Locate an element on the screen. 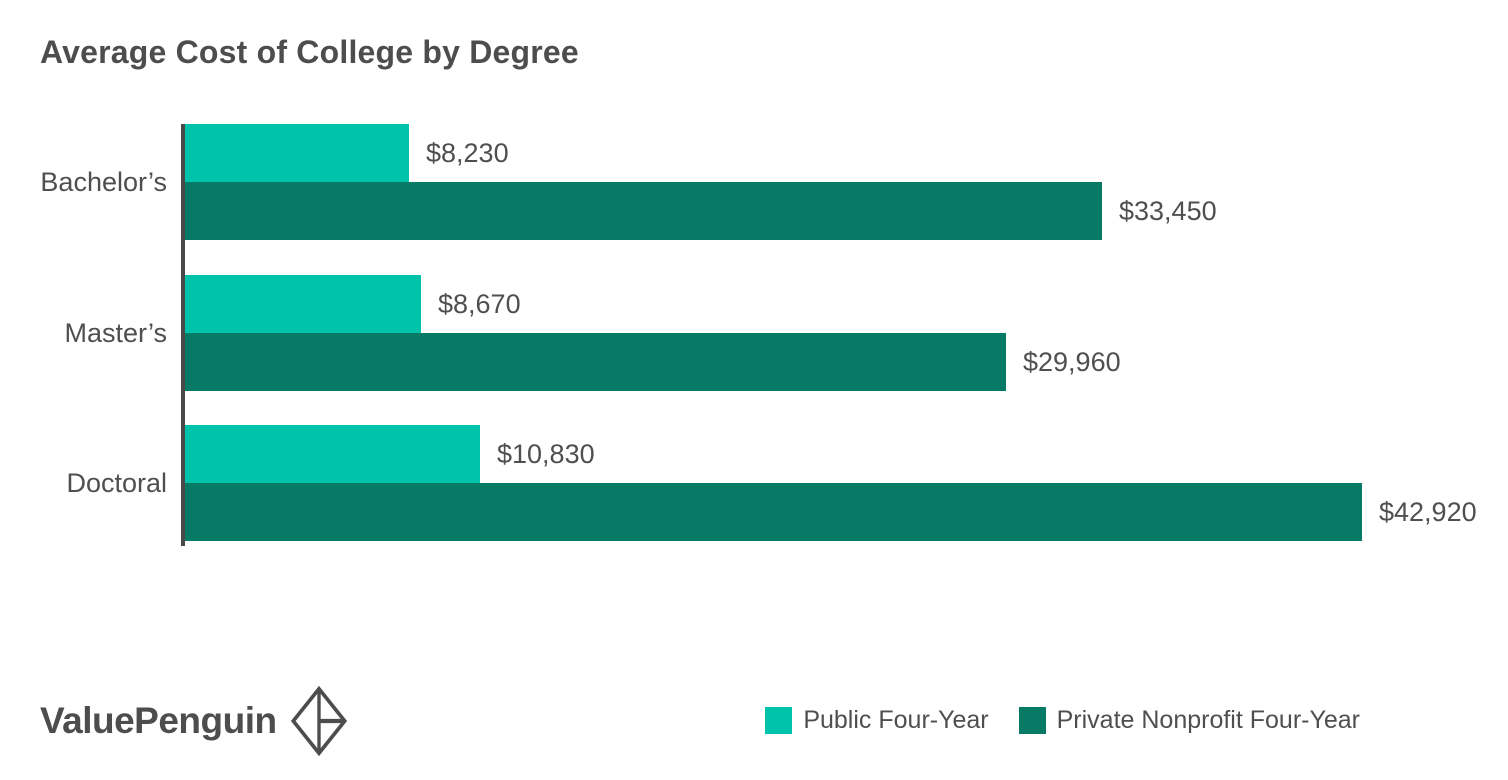 The height and width of the screenshot is (780, 1508). bar-public-doctoral is located at coordinates (331, 454).